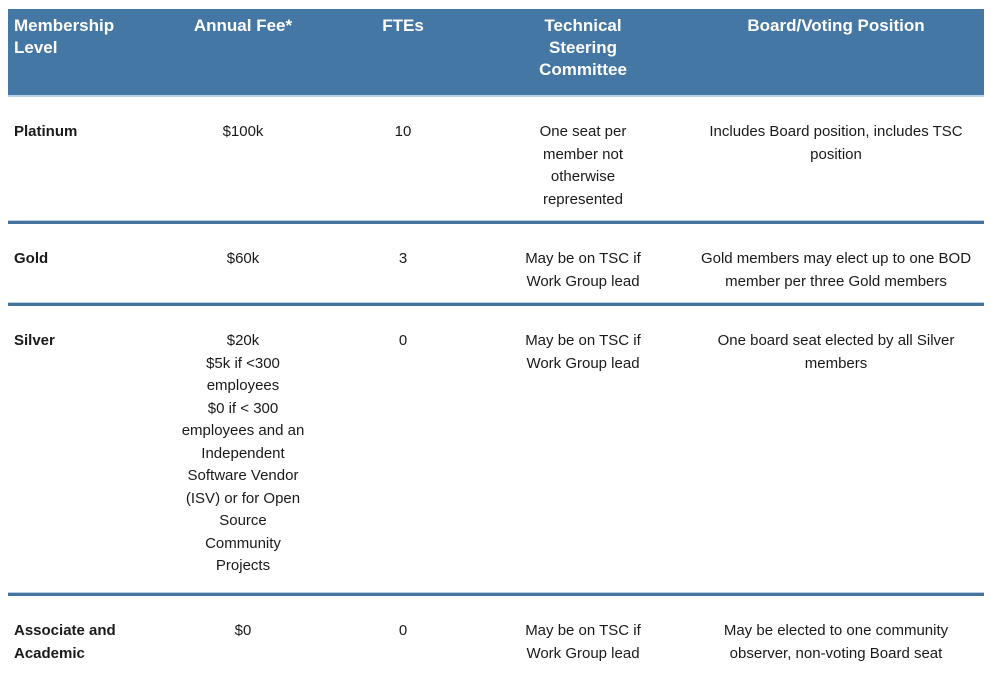 The height and width of the screenshot is (675, 991). I want to click on header-technical-steering-committee: Technical Steering Committee, so click(583, 47).